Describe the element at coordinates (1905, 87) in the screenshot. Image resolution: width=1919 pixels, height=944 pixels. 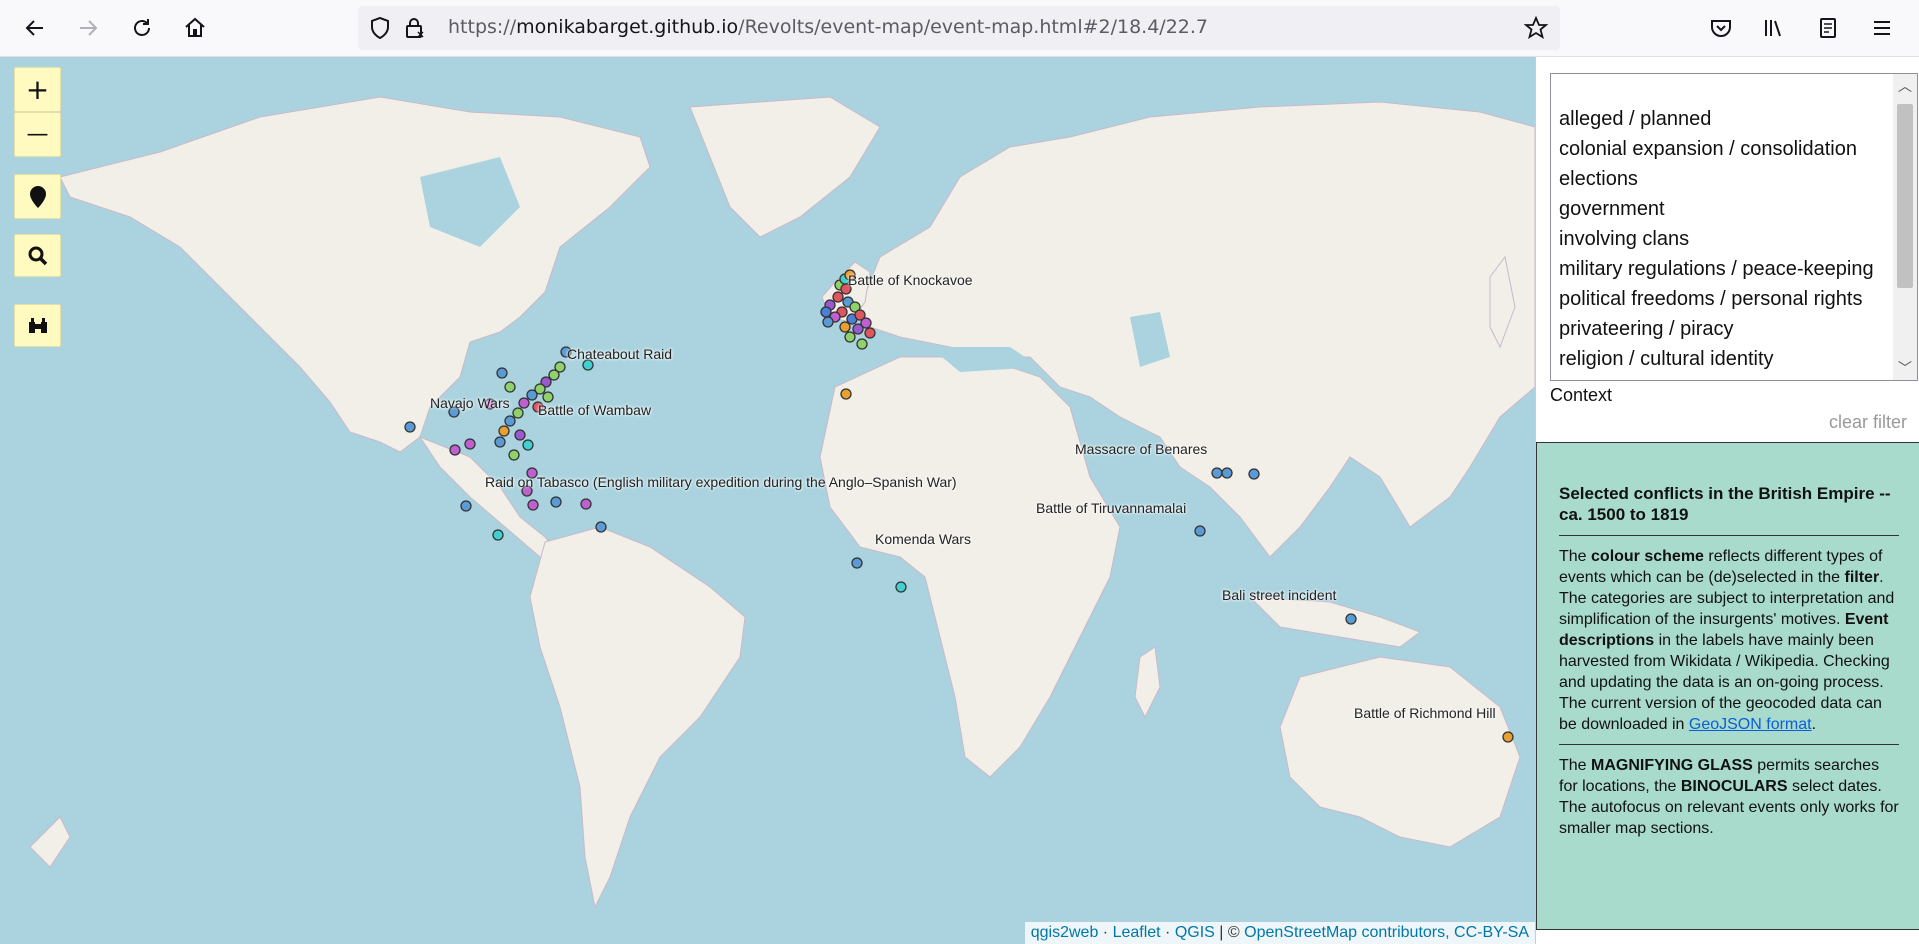
I see `scroll-up-icon: ︿` at that location.